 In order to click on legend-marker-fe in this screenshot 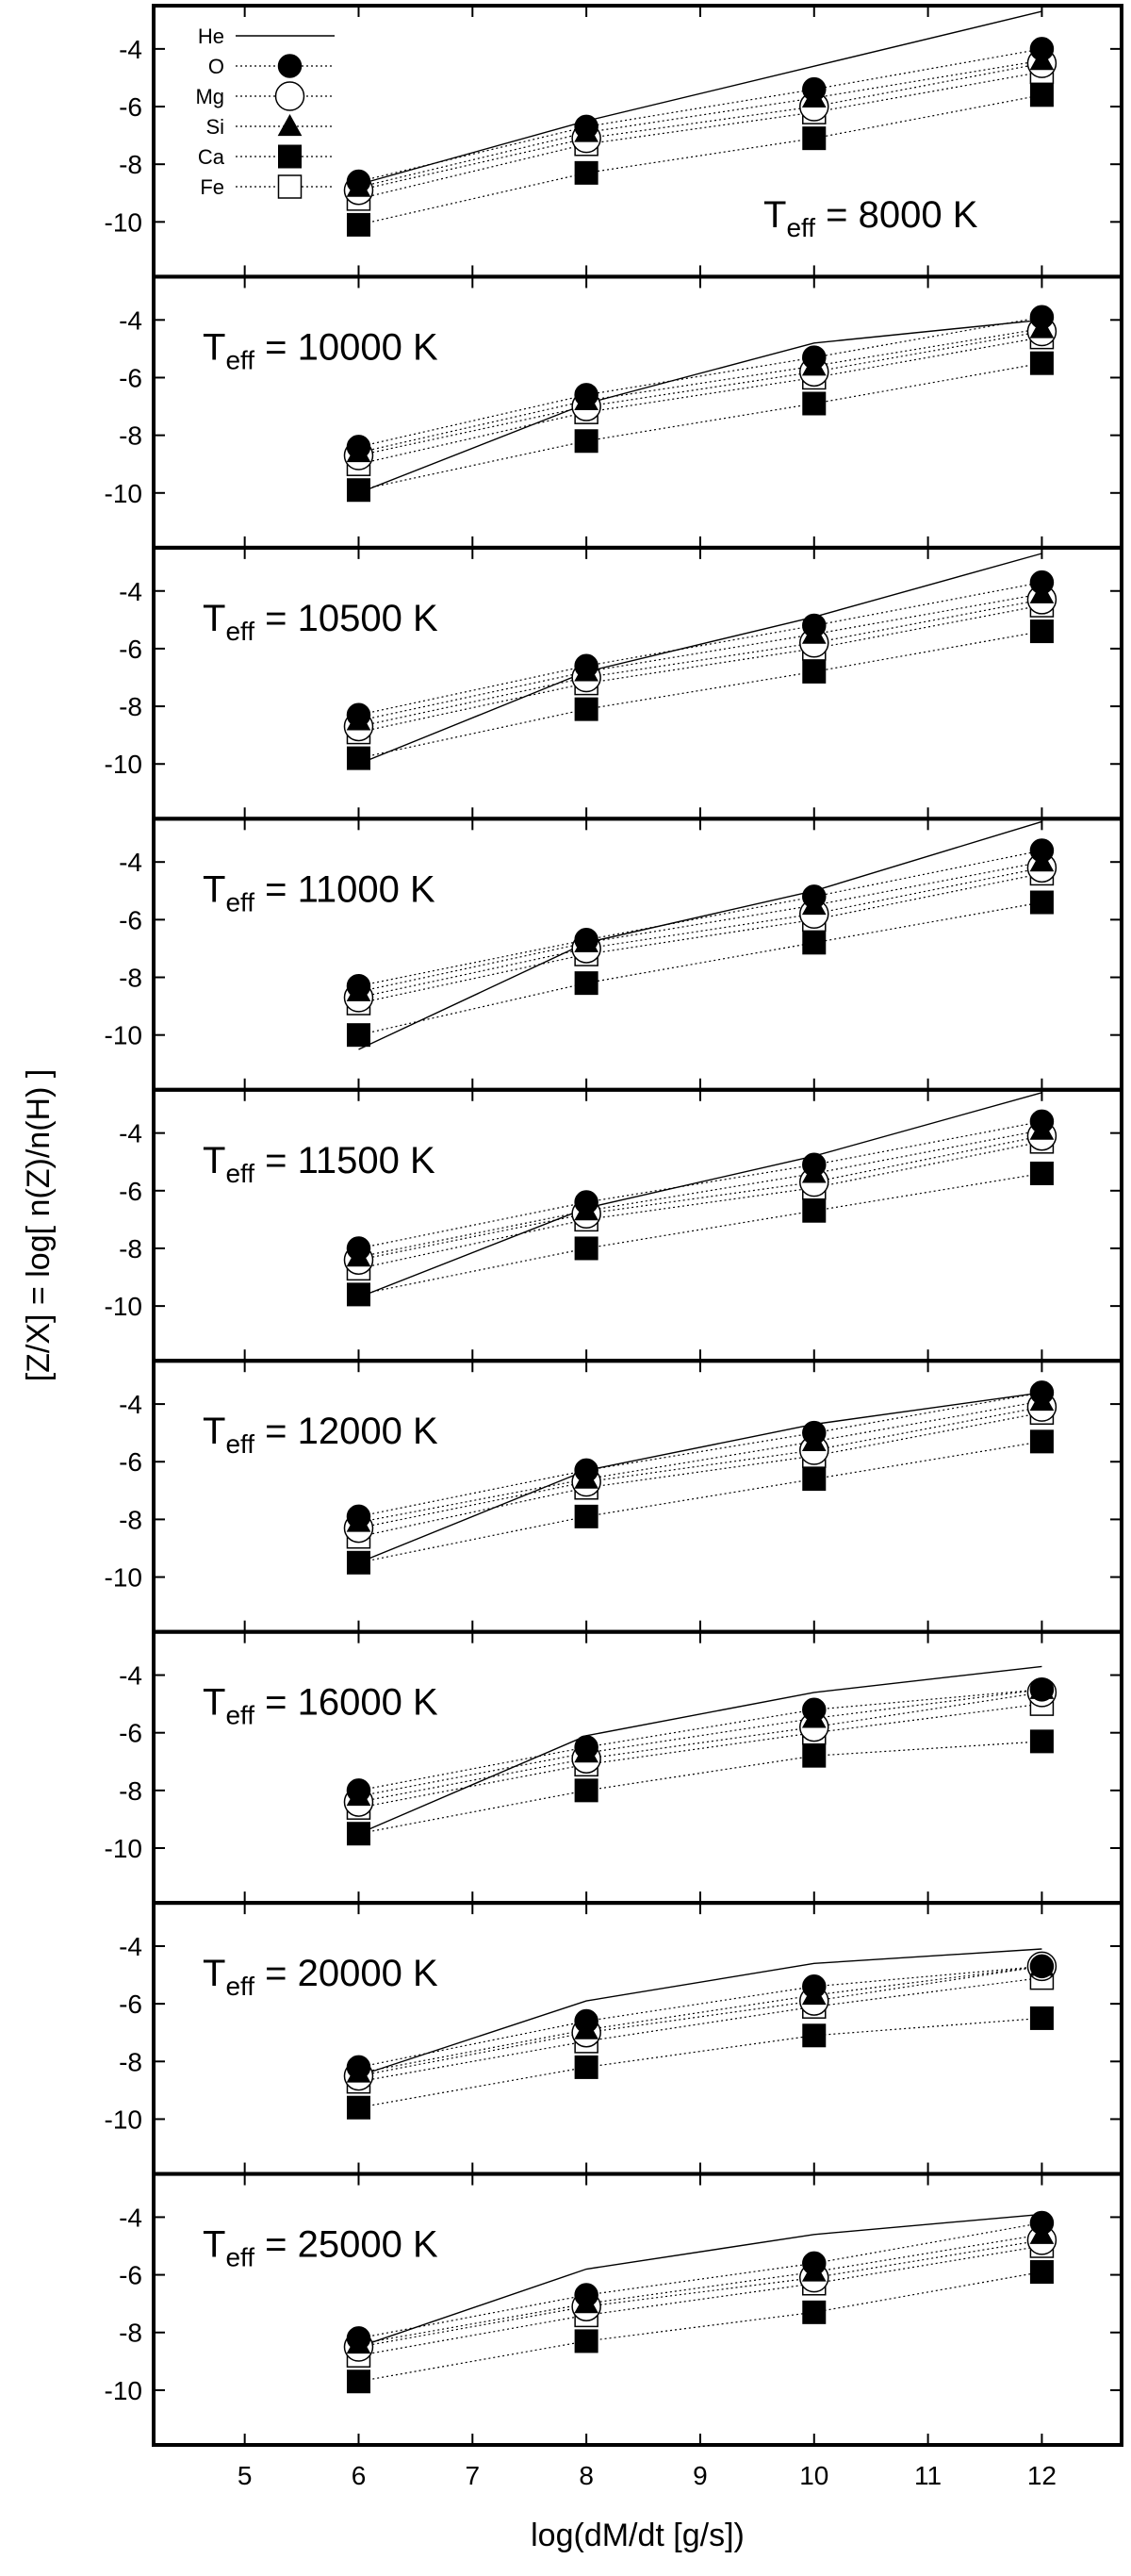, I will do `click(290, 186)`.